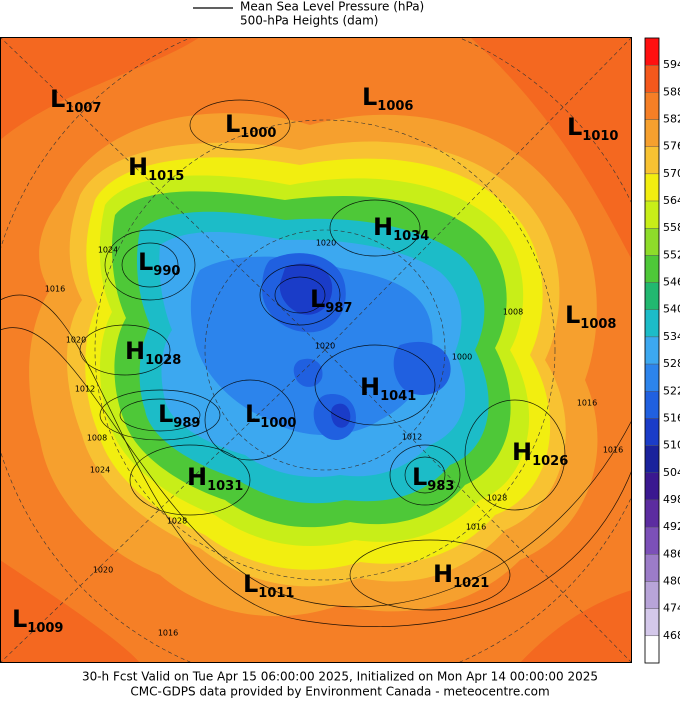 The width and height of the screenshot is (680, 704). Describe the element at coordinates (156, 168) in the screenshot. I see `pressure-center: H1015` at that location.